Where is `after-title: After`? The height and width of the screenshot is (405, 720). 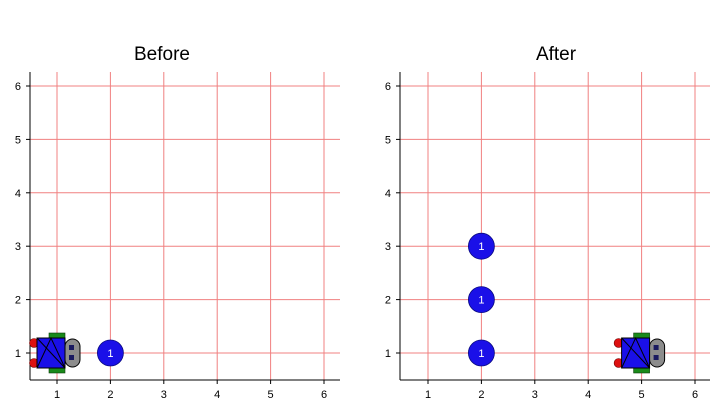
after-title: After is located at coordinates (556, 54).